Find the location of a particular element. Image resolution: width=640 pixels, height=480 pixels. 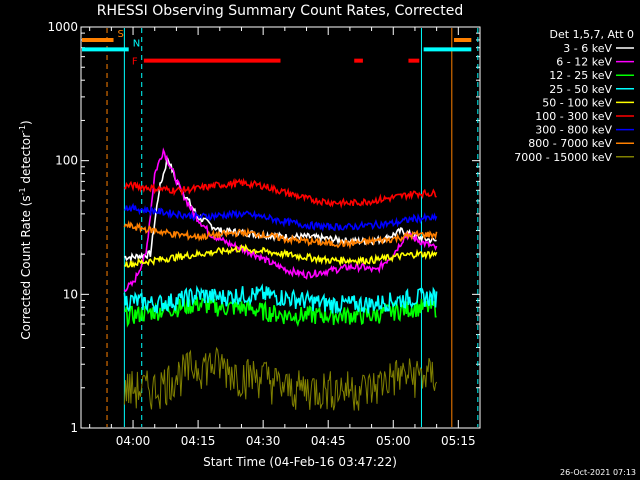

status-bar-label: F is located at coordinates (135, 62).